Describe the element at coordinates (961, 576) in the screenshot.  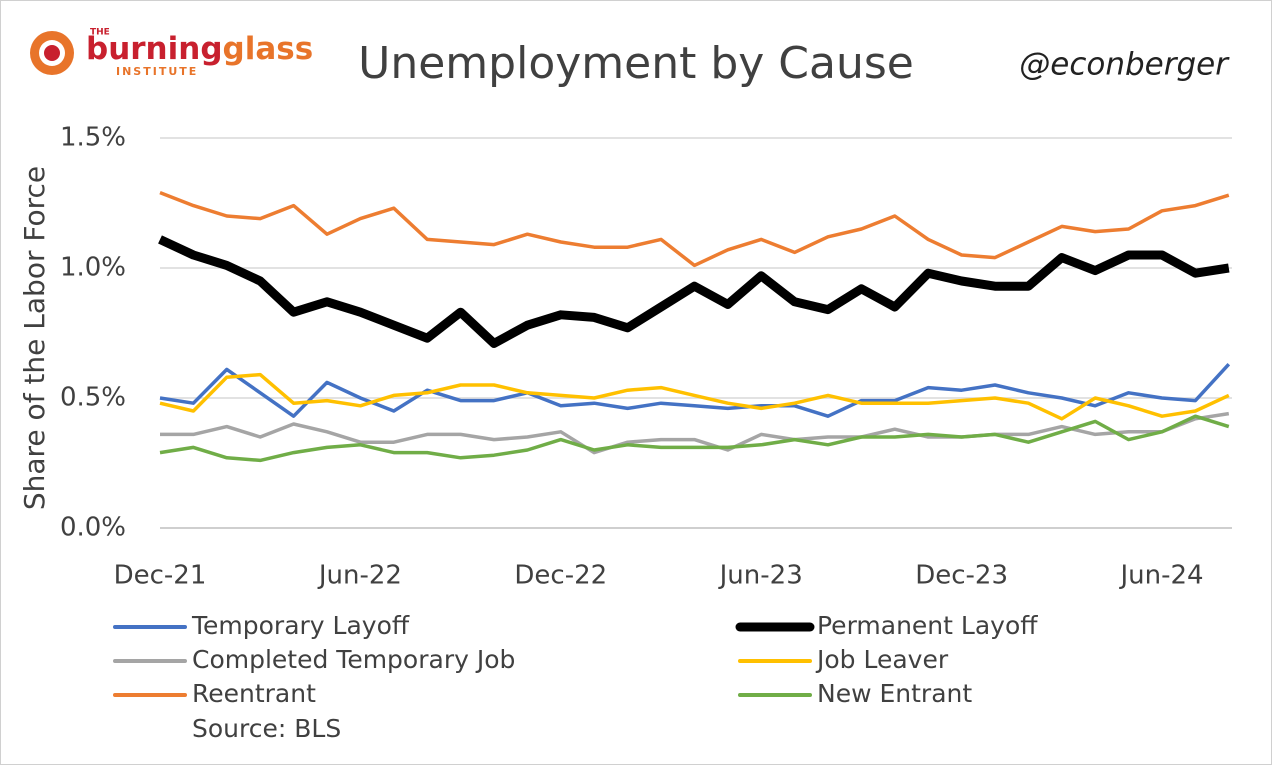
I see `x-tick-label: Dec-23` at that location.